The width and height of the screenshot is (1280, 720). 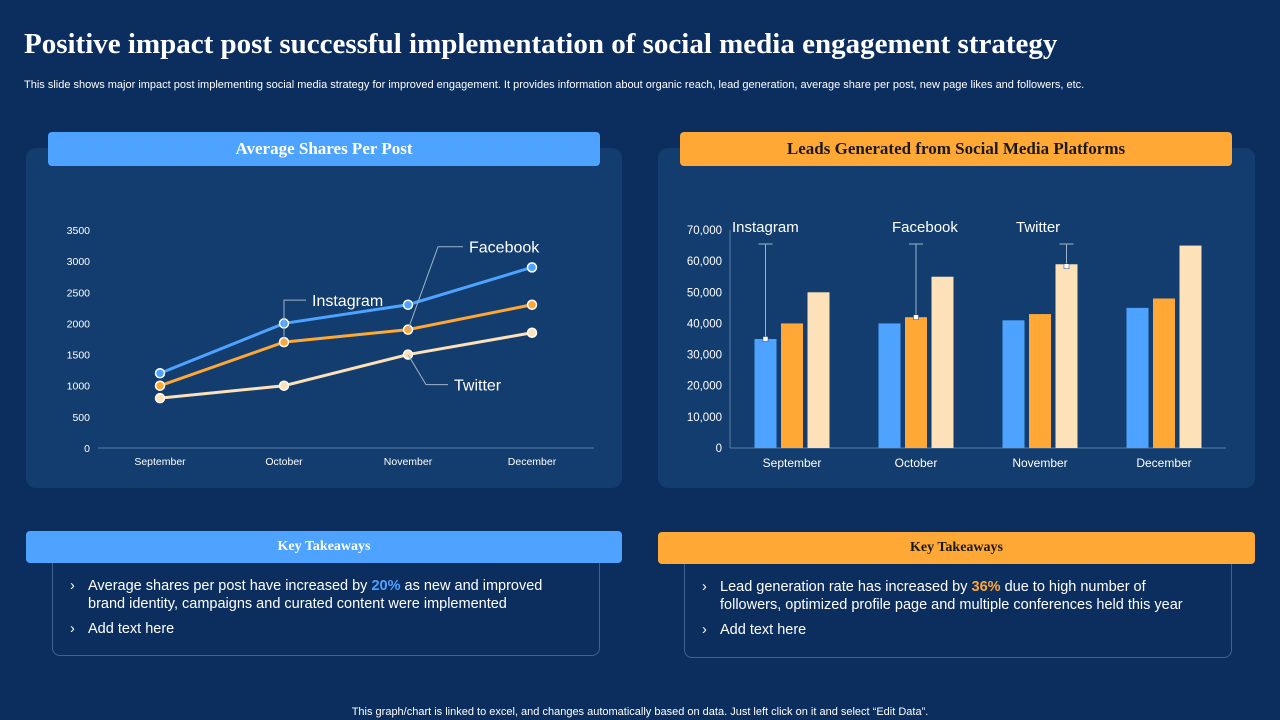 What do you see at coordinates (704, 356) in the screenshot?
I see `y-tick-label: 30,000` at bounding box center [704, 356].